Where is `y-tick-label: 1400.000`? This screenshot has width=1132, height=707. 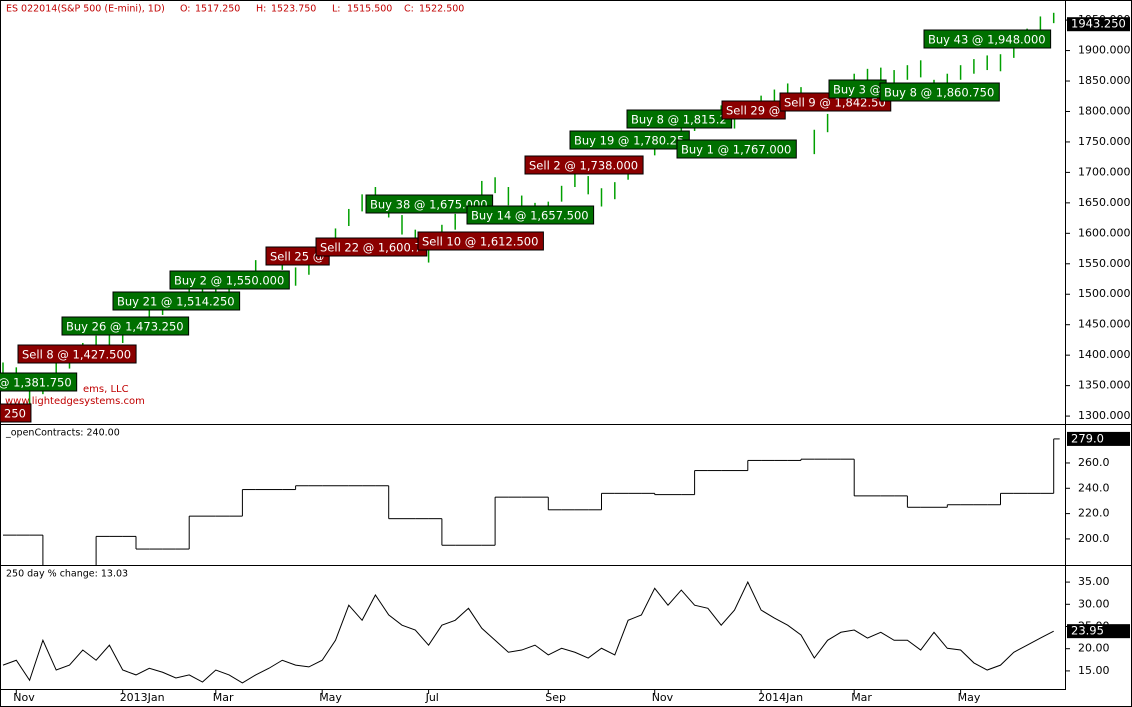 y-tick-label: 1400.000 is located at coordinates (1104, 354).